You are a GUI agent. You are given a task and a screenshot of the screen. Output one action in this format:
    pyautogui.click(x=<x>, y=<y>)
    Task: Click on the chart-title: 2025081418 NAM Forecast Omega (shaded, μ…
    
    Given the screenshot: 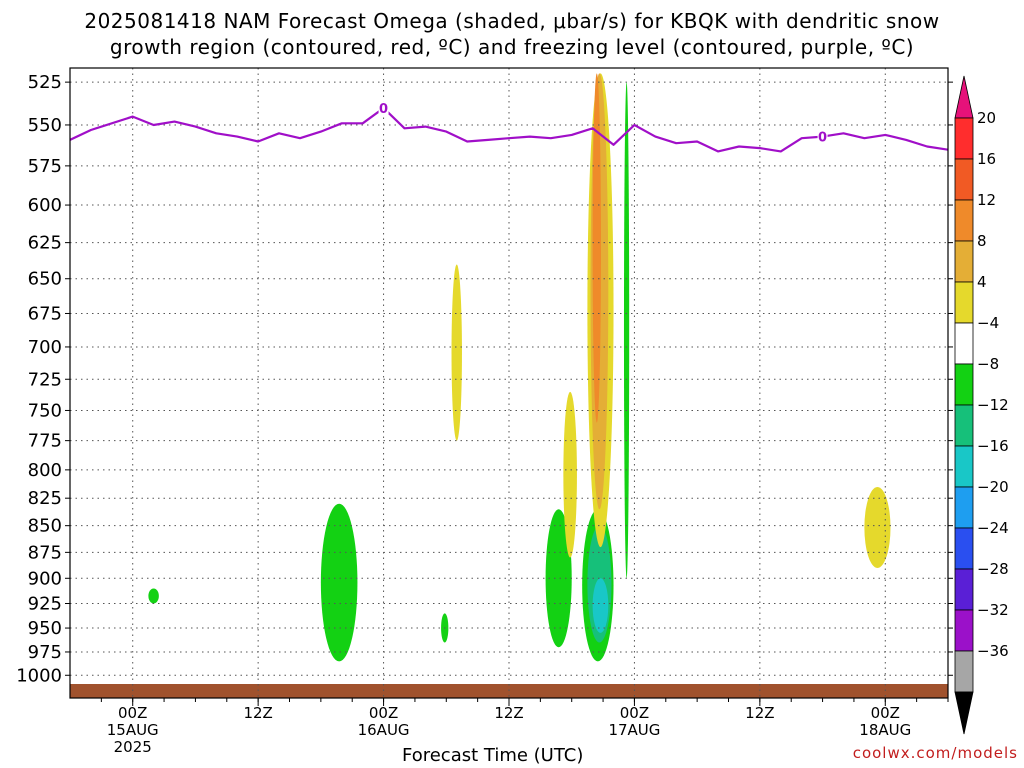 What is the action you would take?
    pyautogui.click(x=512, y=34)
    